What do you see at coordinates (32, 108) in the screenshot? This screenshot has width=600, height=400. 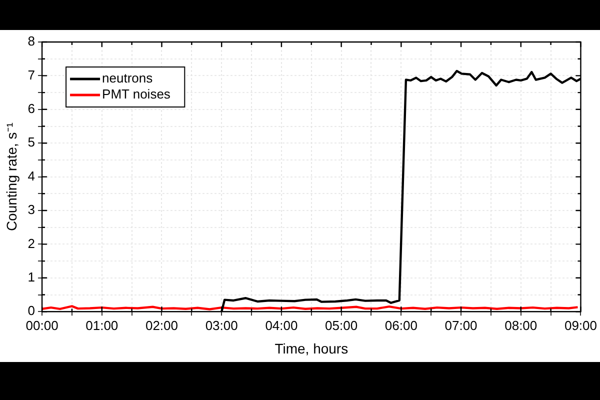 I see `y-tick-label: 6` at bounding box center [32, 108].